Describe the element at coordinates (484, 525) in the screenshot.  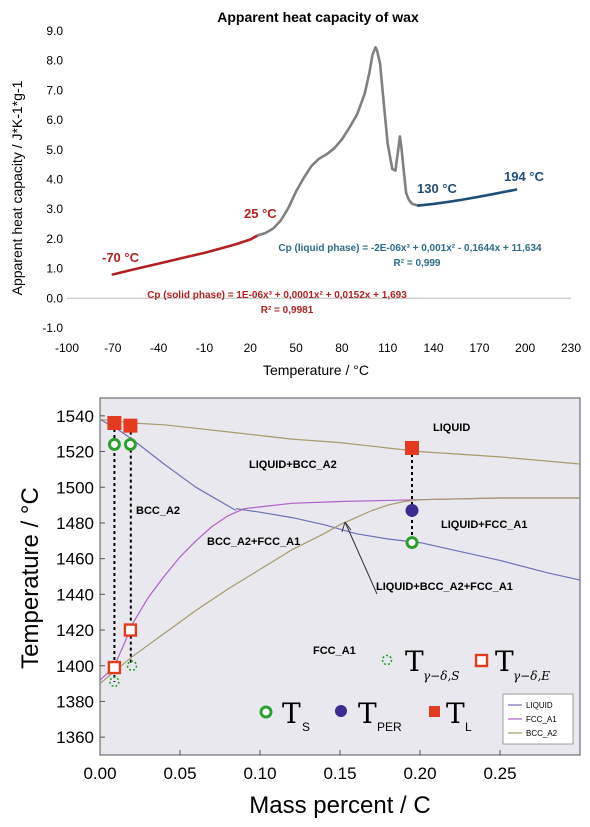
I see `phase-label-liquid-fcc: LIQUID+FCC_A1` at that location.